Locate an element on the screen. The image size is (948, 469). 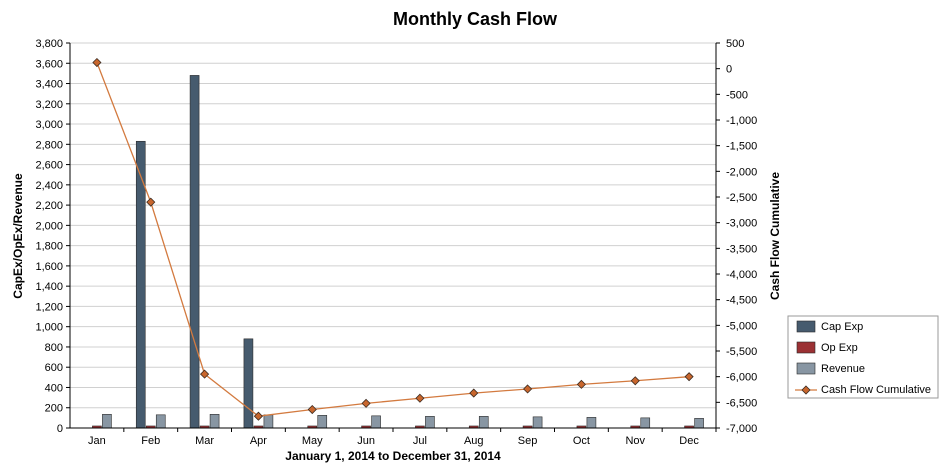
y2-tick-label: -2,500 is located at coordinates (741, 198).